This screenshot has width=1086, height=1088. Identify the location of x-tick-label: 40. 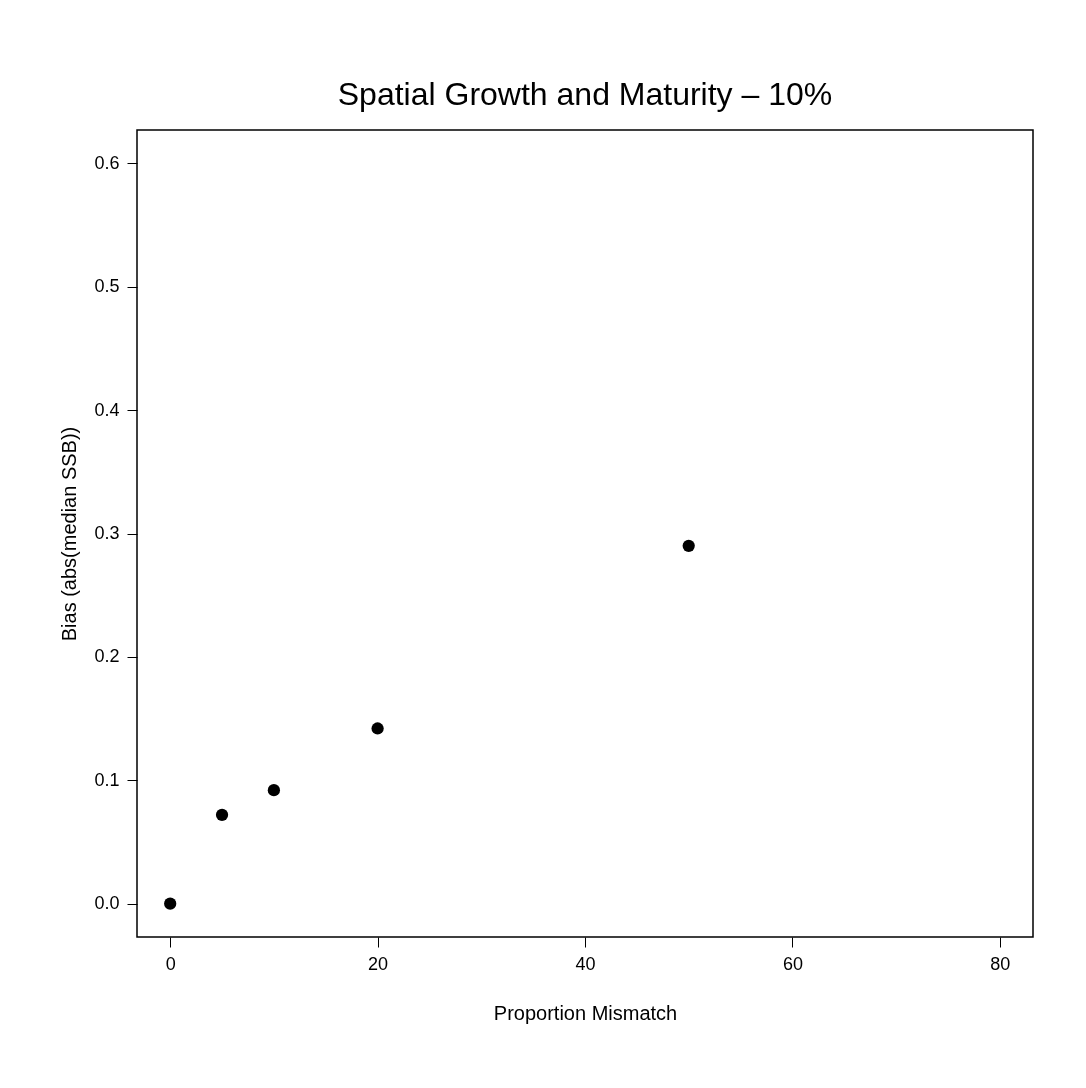
(585, 963).